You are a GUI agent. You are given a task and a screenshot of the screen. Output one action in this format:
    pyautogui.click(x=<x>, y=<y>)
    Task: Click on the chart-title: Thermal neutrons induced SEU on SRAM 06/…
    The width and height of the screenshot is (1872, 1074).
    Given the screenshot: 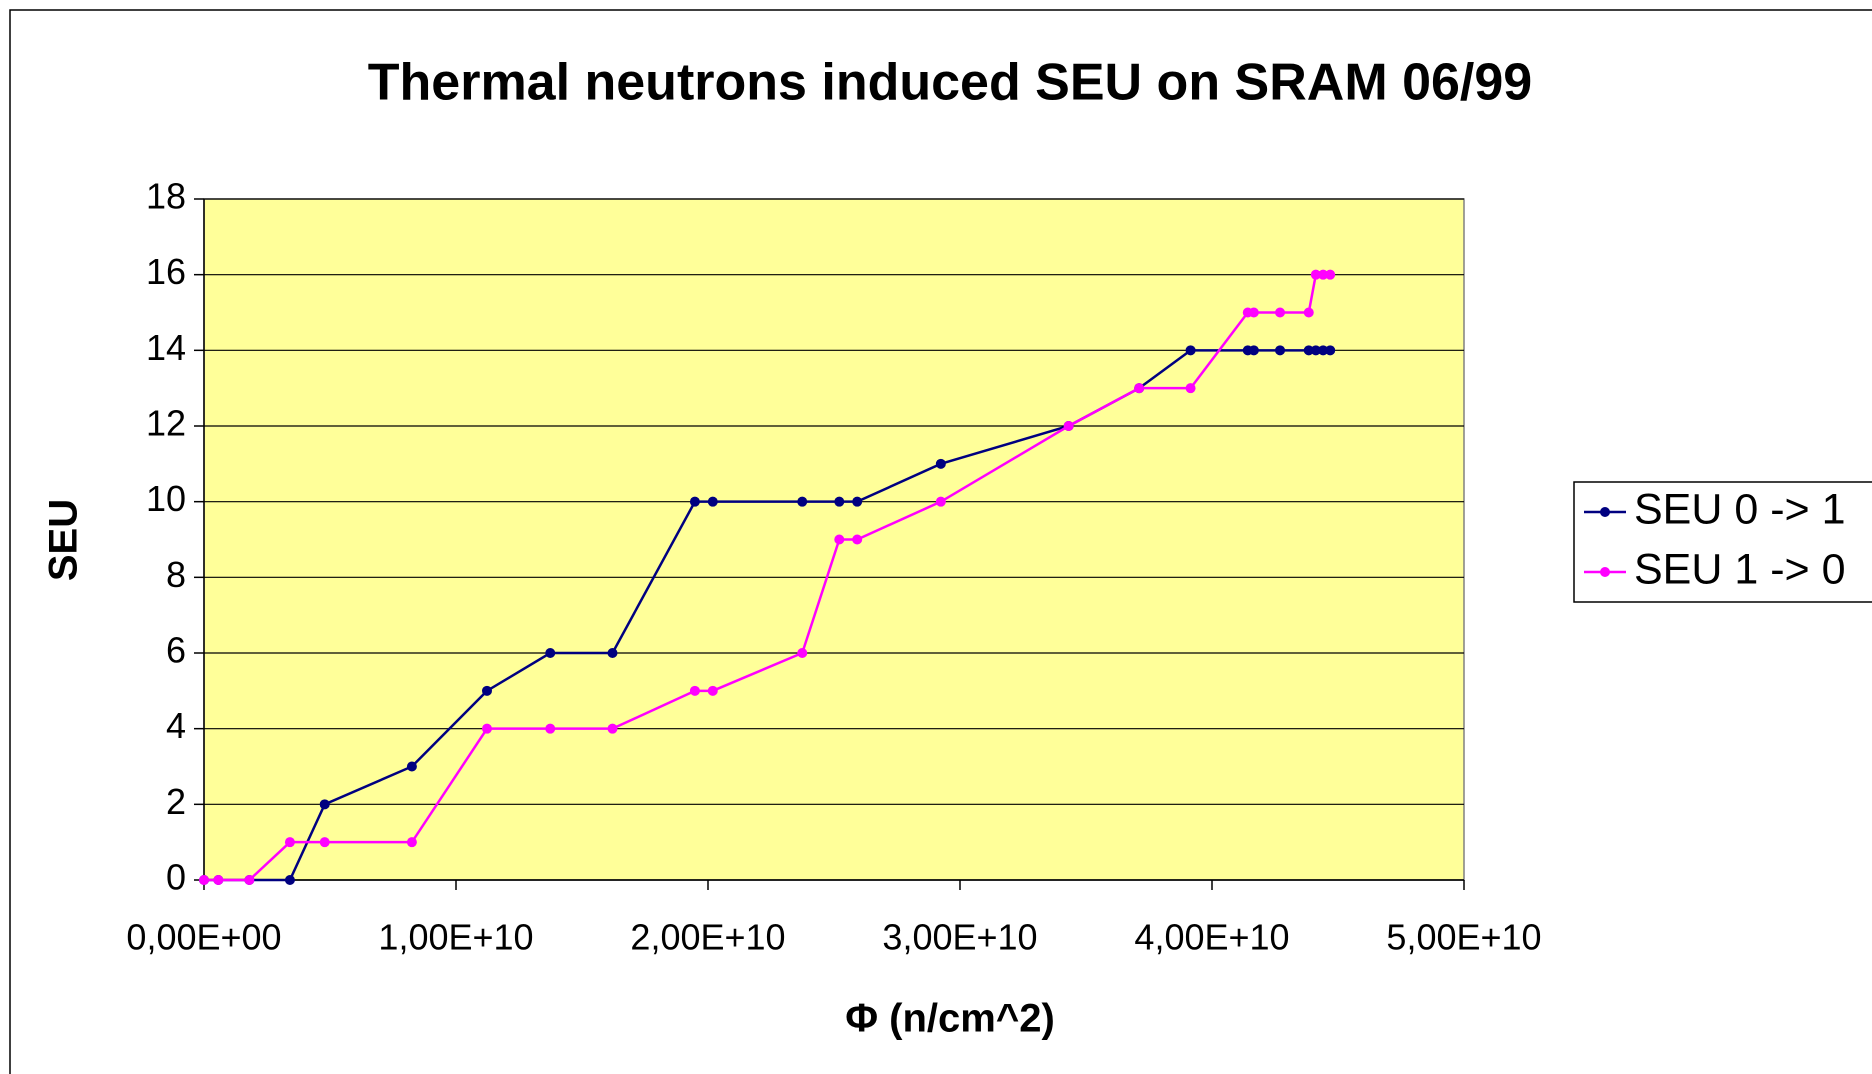 What is the action you would take?
    pyautogui.click(x=950, y=83)
    